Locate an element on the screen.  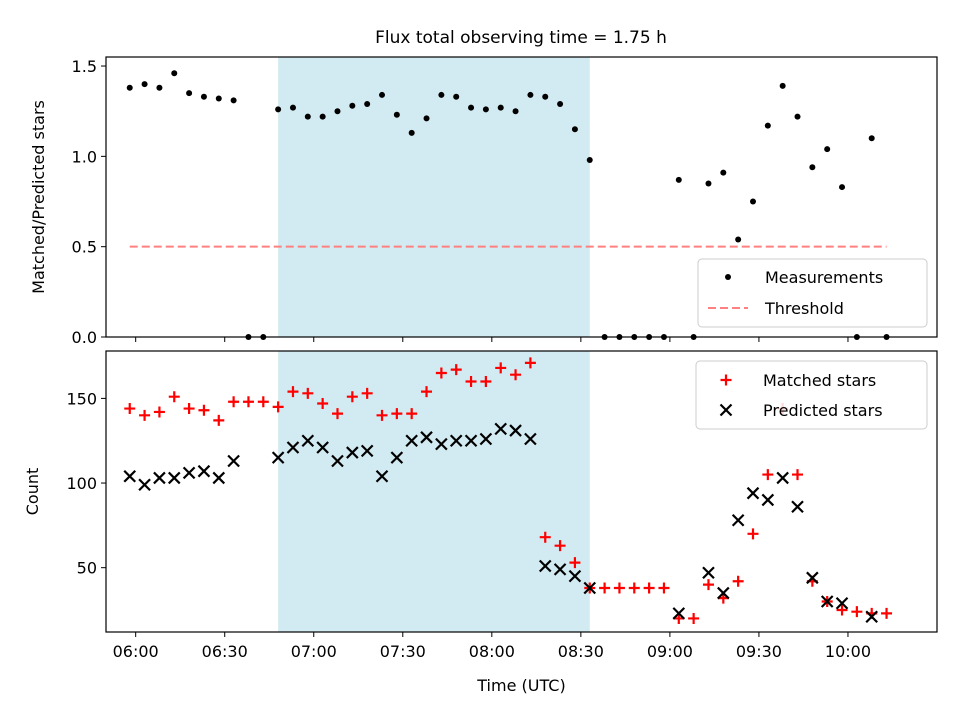
y-tick-label: 100 is located at coordinates (81, 483).